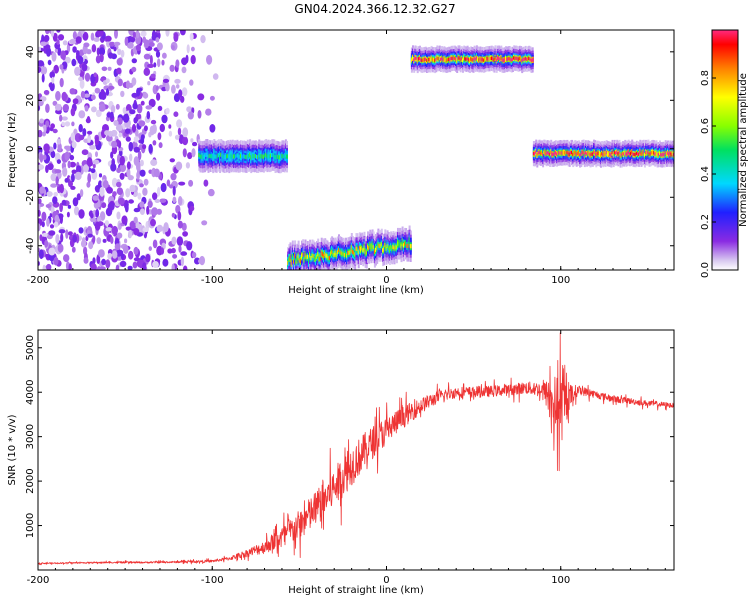  I want to click on spectrogram-y-tick-label: 20, so click(30, 100).